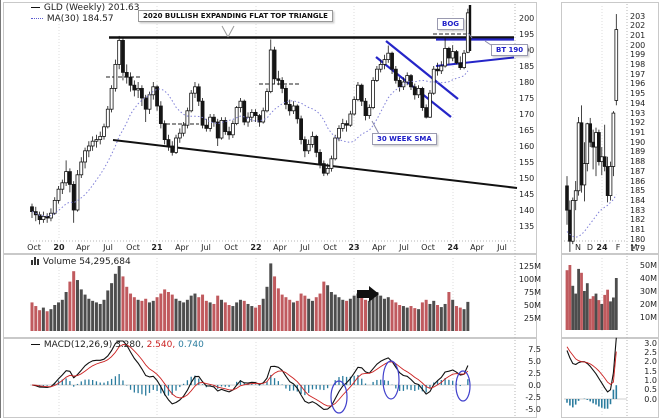  What do you see at coordinates (650, 390) in the screenshot?
I see `tick-label: 0.5` at bounding box center [650, 390].